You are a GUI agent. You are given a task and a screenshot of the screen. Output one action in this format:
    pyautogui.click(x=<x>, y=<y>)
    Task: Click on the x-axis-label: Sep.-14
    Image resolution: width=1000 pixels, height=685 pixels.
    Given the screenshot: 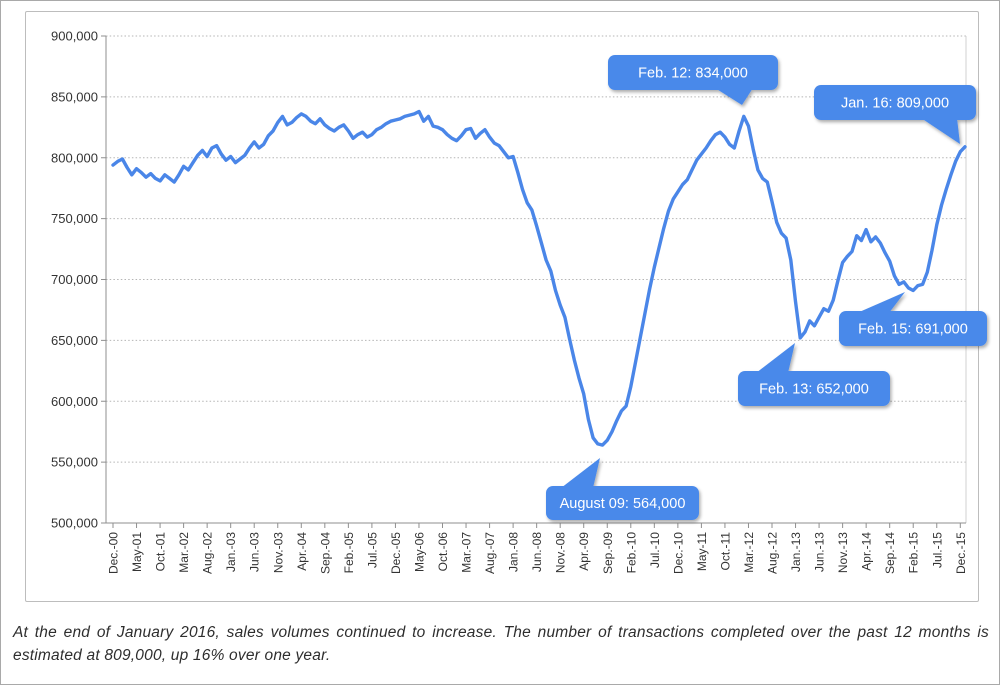 What is the action you would take?
    pyautogui.click(x=890, y=553)
    